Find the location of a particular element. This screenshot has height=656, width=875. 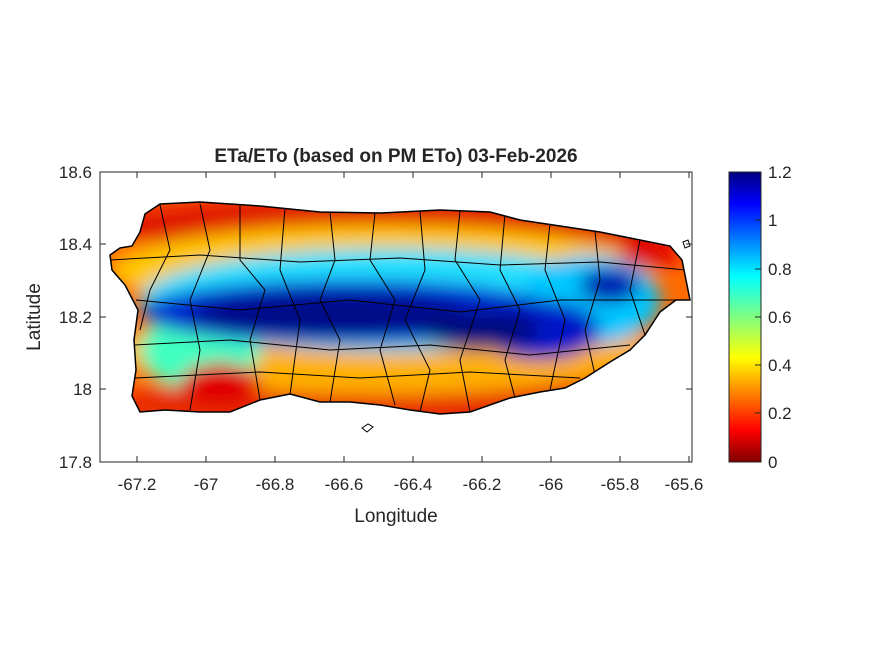

x-axis-label: Longitude is located at coordinates (395, 516).